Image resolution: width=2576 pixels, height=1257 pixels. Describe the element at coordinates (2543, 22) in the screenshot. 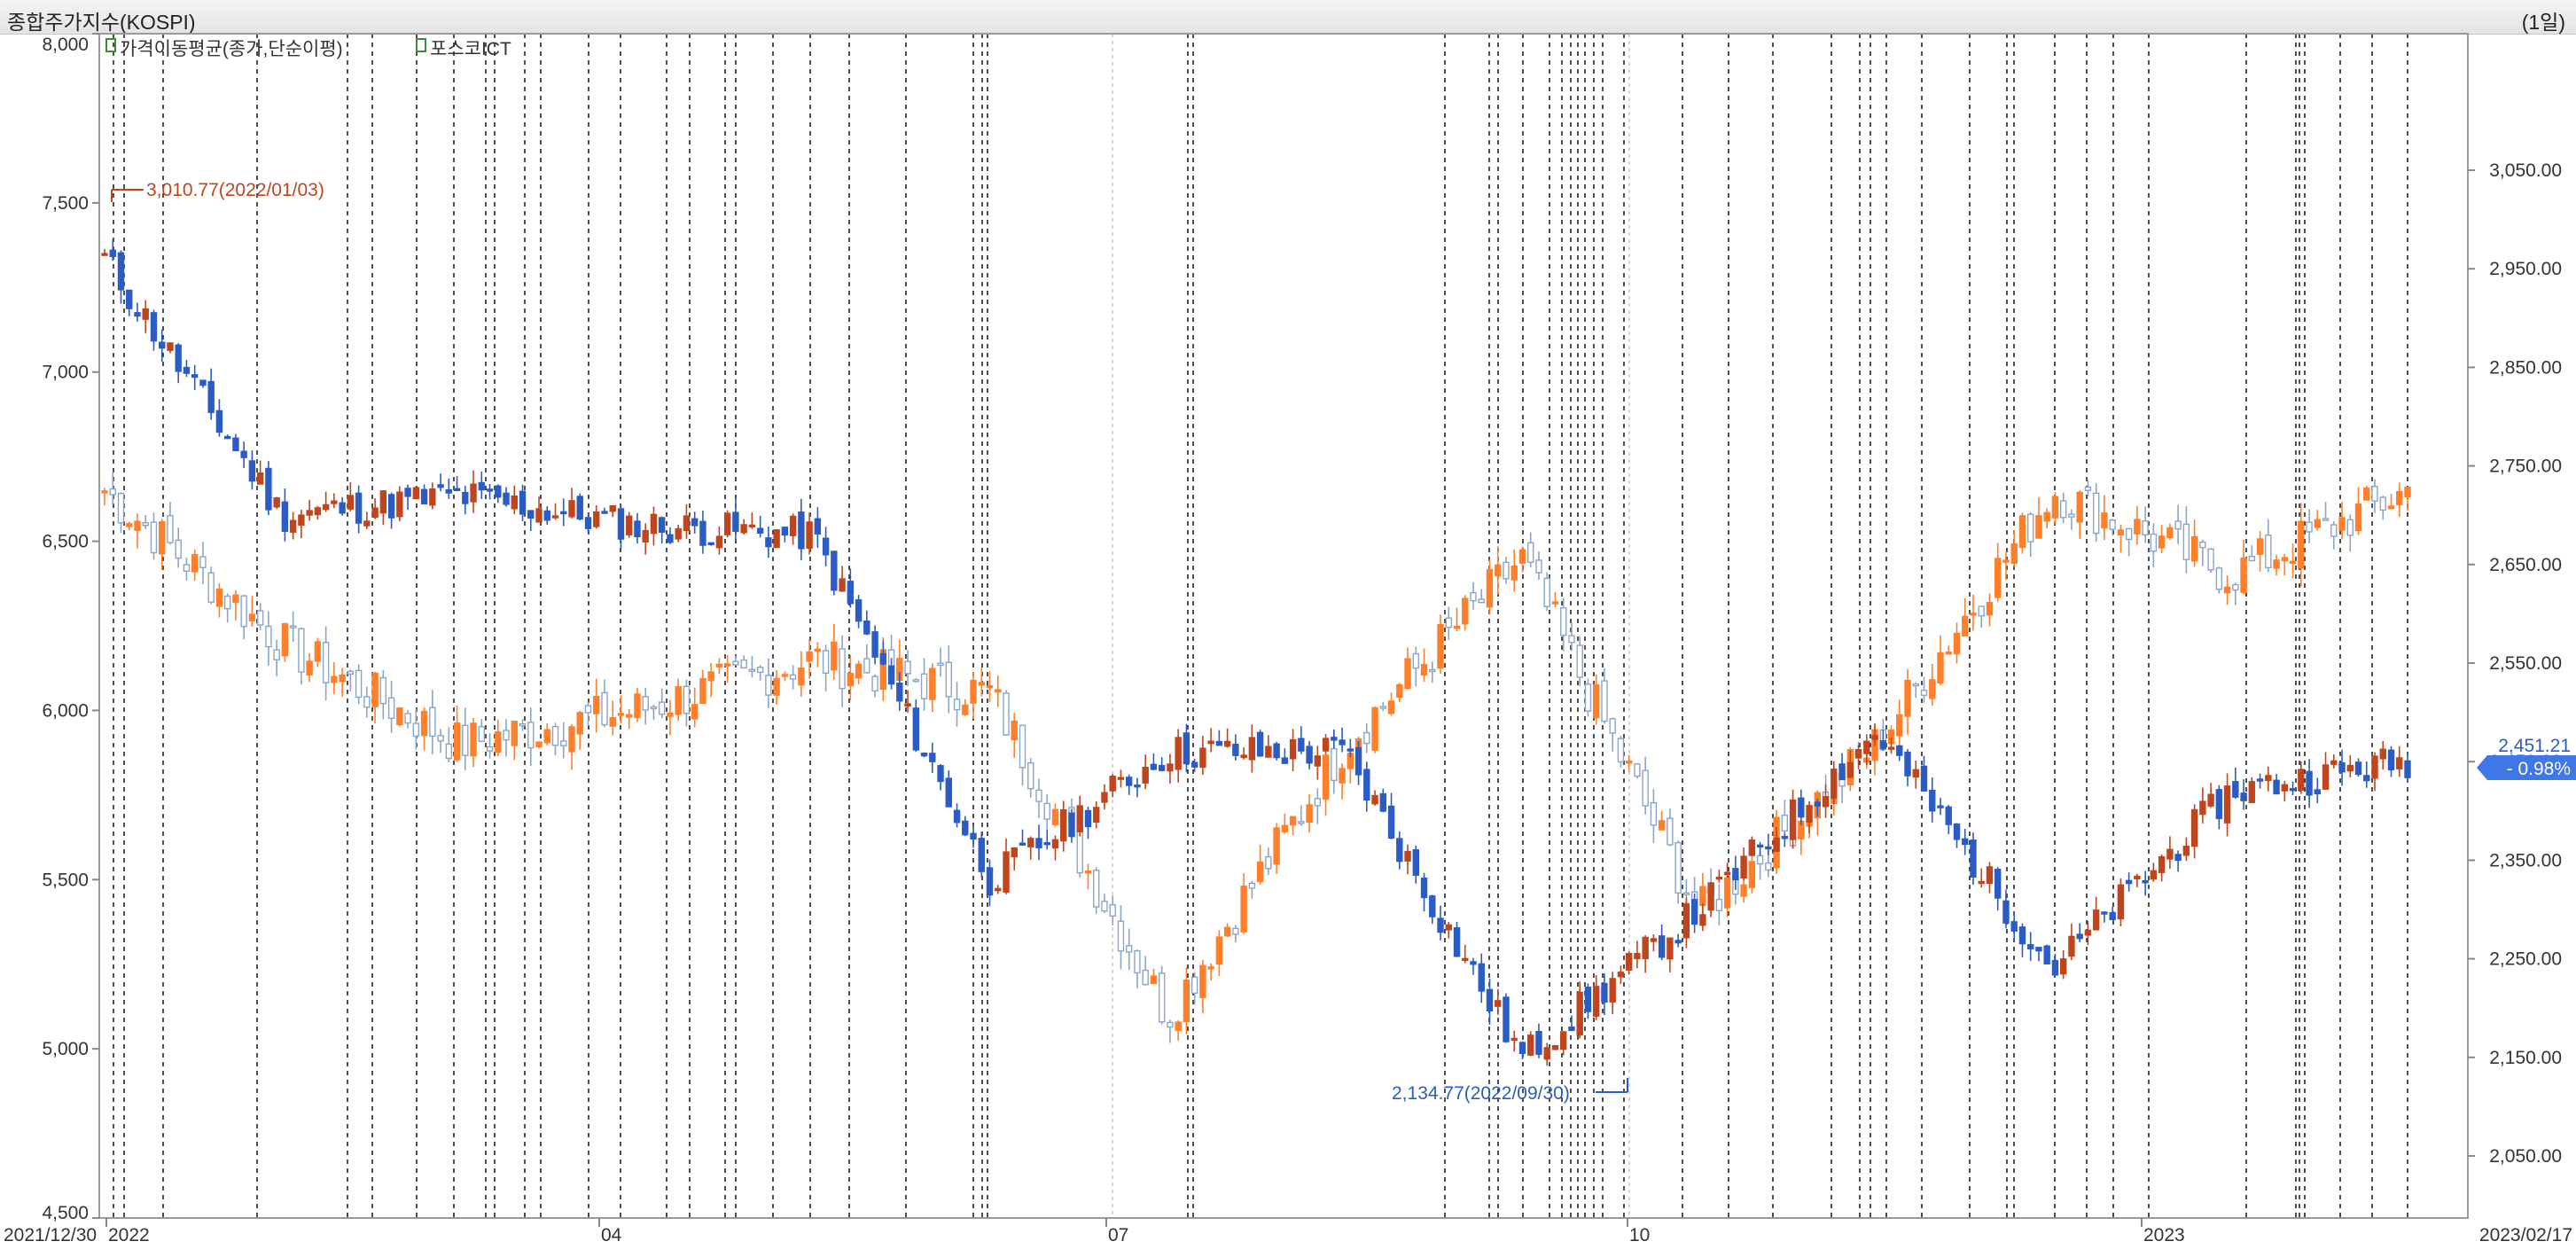

I see `period-label: (1일)` at that location.